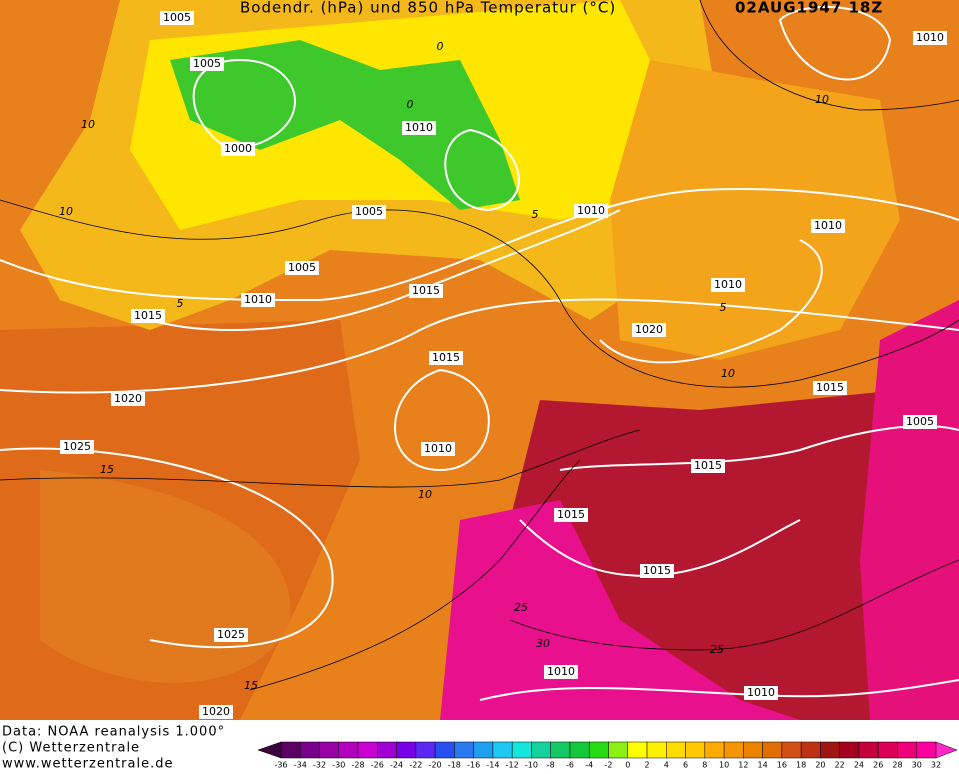  I want to click on colorbar-tick-label: -32, so click(319, 765).